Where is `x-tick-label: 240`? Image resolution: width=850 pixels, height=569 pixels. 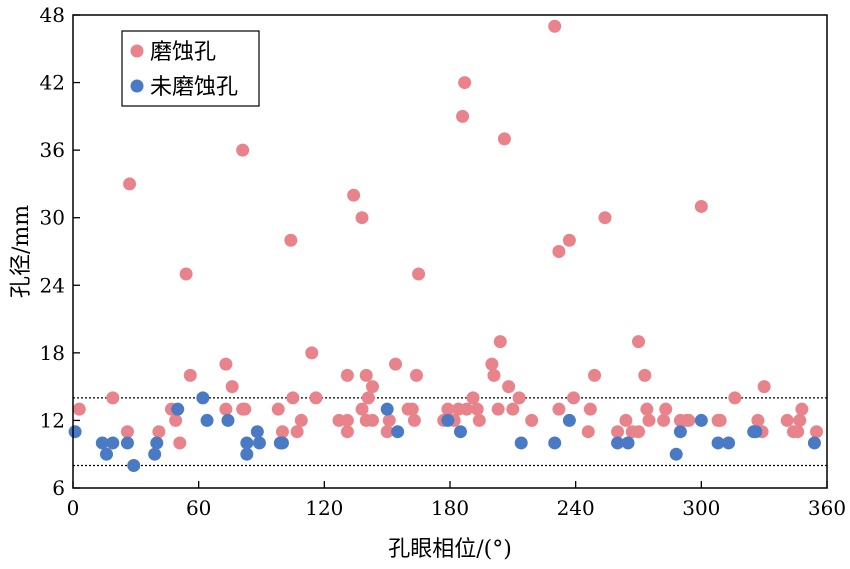
x-tick-label: 240 is located at coordinates (576, 508).